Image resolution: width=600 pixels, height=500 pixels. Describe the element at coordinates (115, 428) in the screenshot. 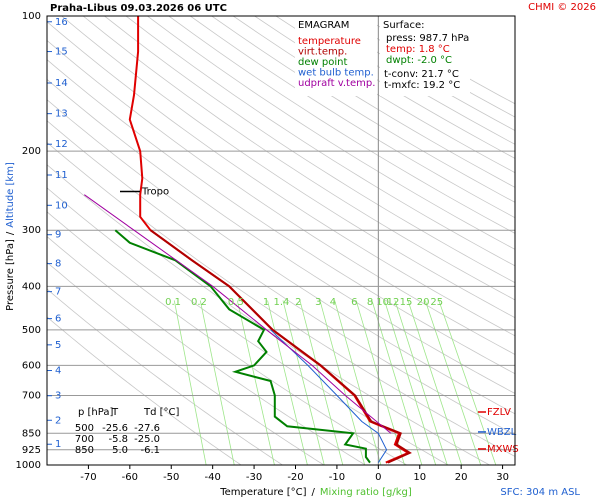

I see `table-cell: -25.6` at that location.